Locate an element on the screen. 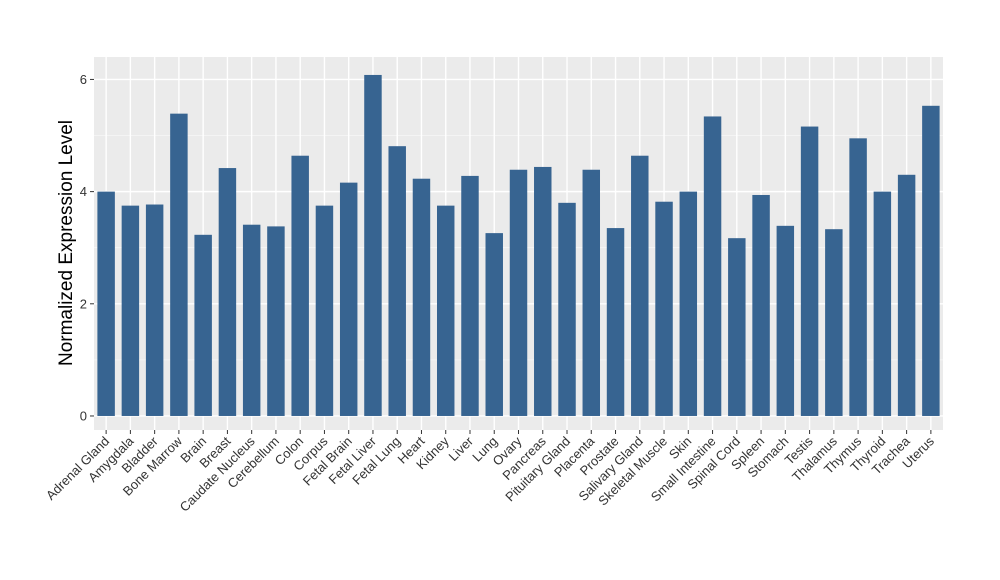 The width and height of the screenshot is (1000, 580). y-tick-label: 4 is located at coordinates (83, 191).